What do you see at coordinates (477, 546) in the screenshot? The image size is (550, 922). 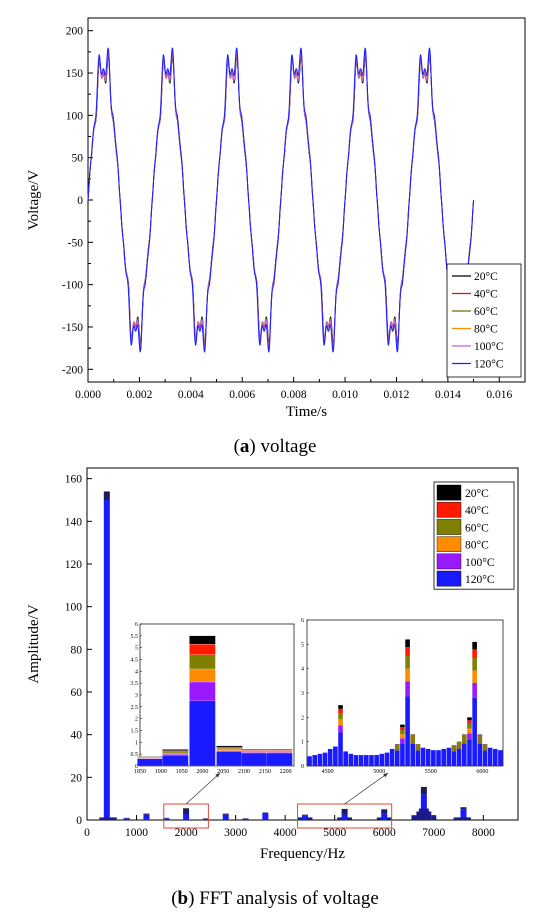 I see `fft-legend-label: 80°C` at bounding box center [477, 546].